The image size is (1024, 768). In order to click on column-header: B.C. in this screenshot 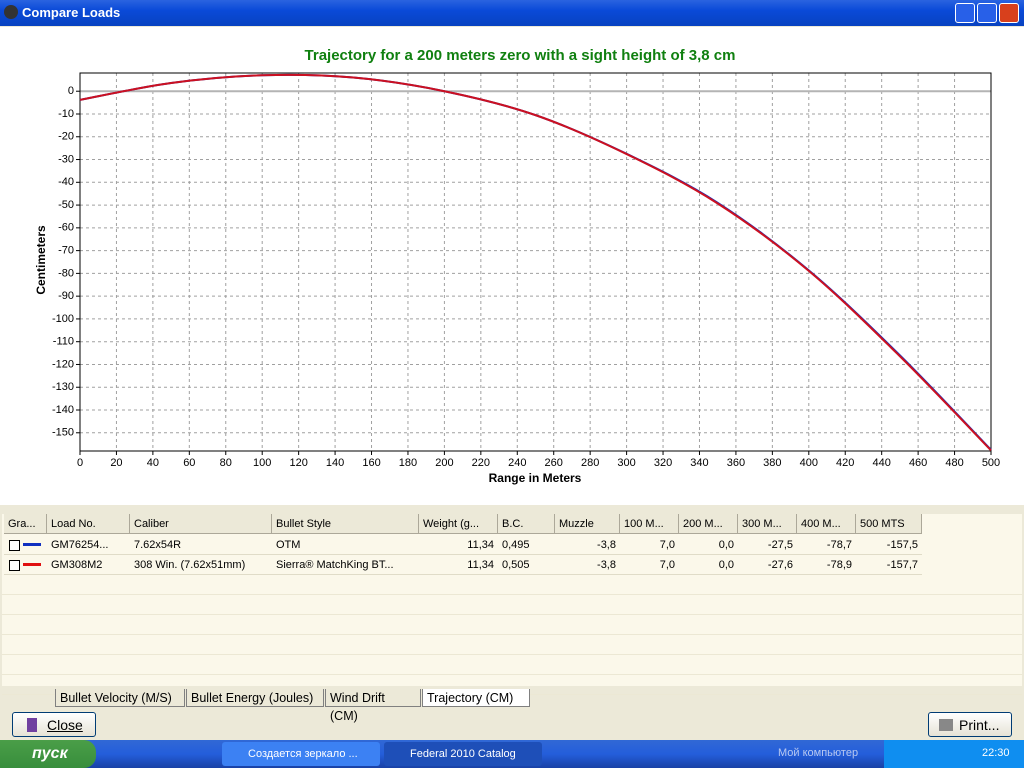, I will do `click(526, 524)`.